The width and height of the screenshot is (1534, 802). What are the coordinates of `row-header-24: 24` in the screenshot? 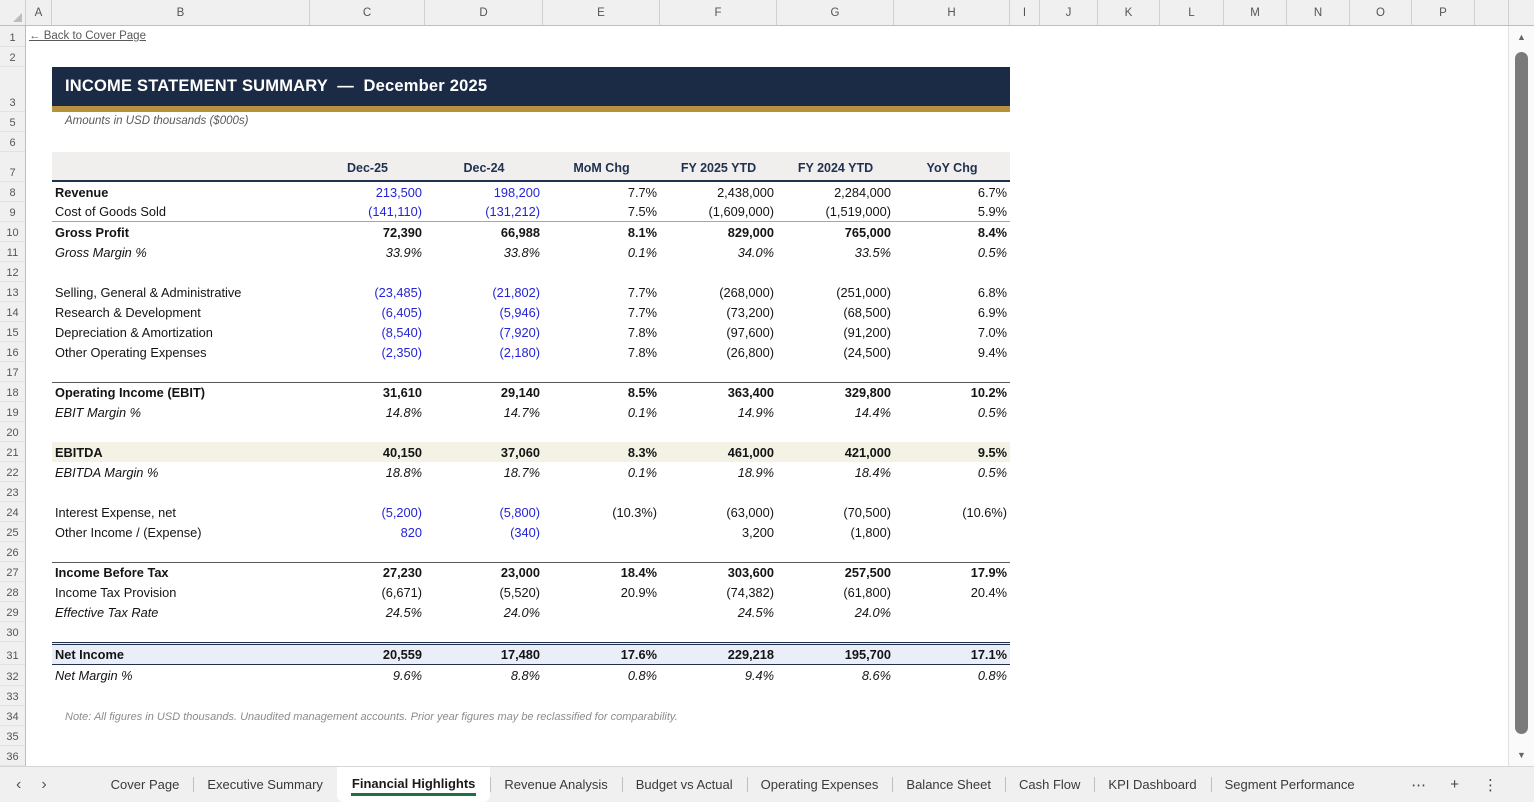 It's located at (12, 512).